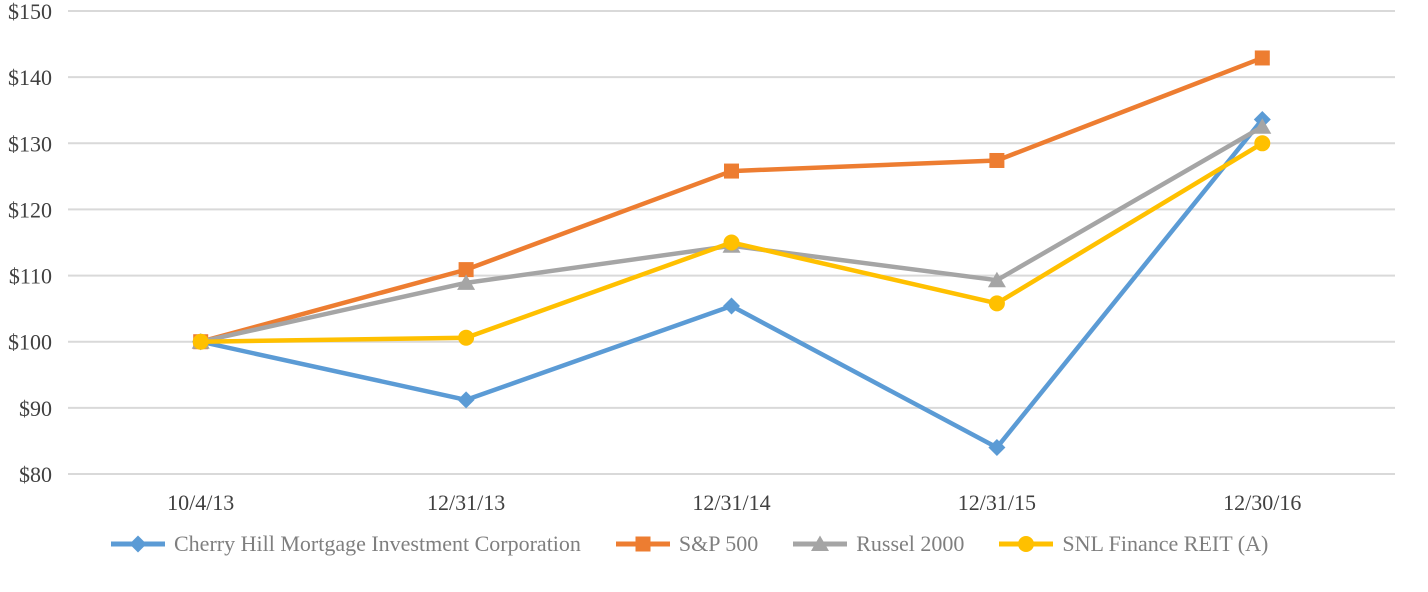 This screenshot has height=592, width=1428. Describe the element at coordinates (997, 502) in the screenshot. I see `x-axis-tick-label: 12/31/15` at that location.